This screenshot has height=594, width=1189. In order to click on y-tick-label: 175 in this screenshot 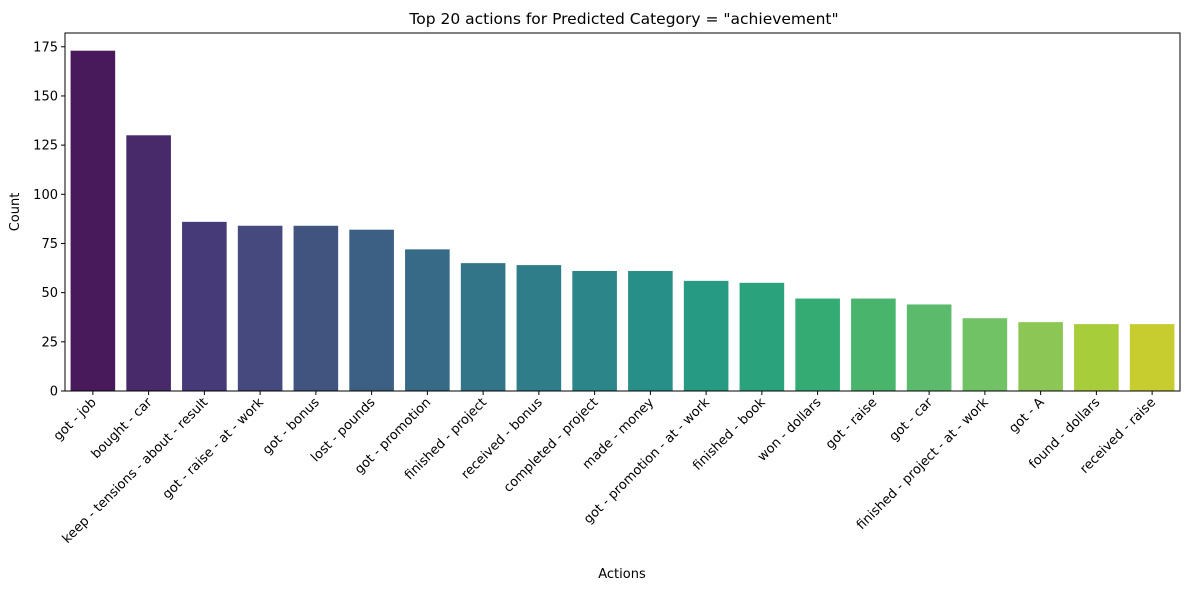, I will do `click(45, 47)`.